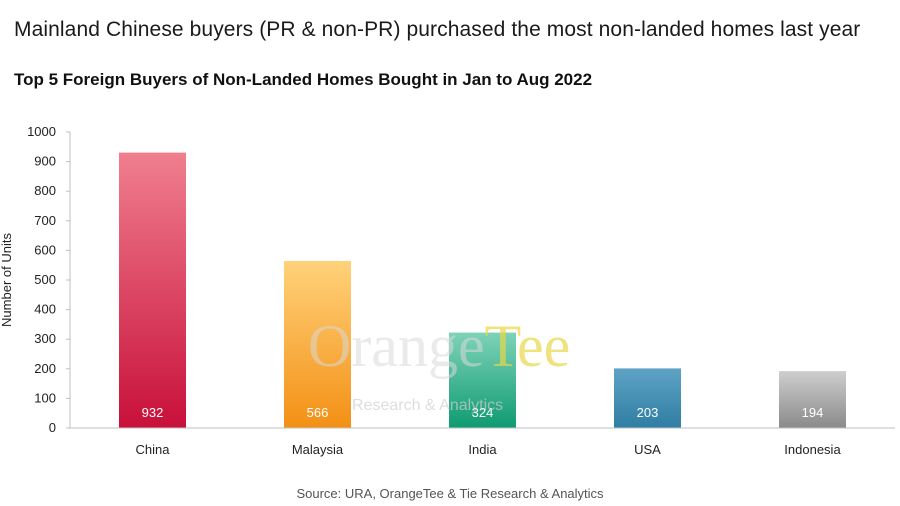 This screenshot has width=900, height=506. I want to click on x-tick-label-indonesia: Indonesia, so click(812, 449).